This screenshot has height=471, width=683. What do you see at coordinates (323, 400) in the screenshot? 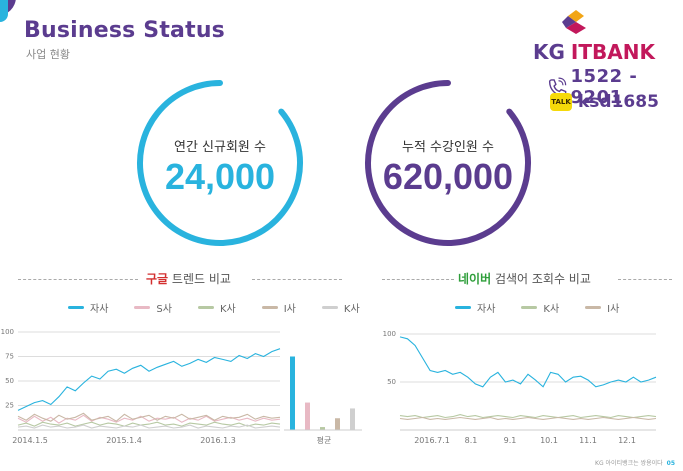
I see `google-average-bar-chart: 평균` at bounding box center [323, 400].